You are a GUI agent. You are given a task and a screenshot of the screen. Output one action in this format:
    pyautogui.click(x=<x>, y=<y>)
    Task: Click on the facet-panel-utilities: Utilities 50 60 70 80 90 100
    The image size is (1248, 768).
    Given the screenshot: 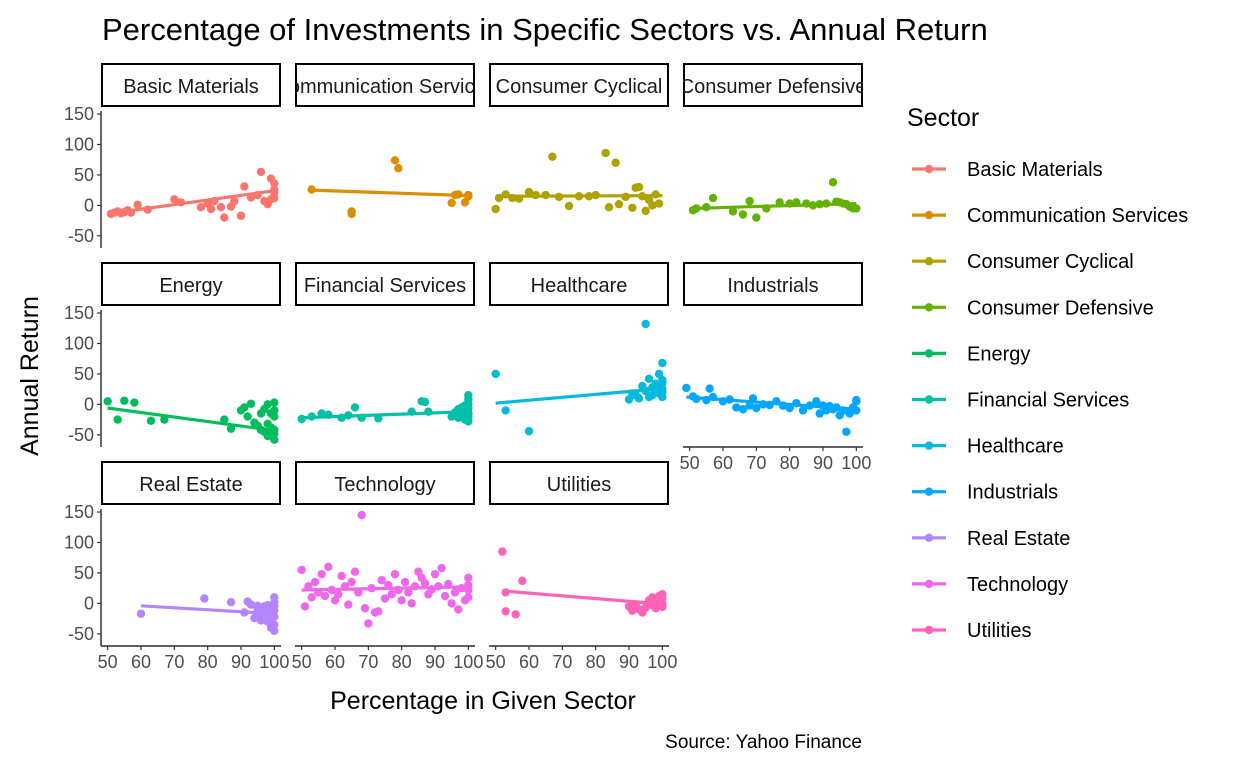 What is the action you would take?
    pyautogui.click(x=581, y=566)
    